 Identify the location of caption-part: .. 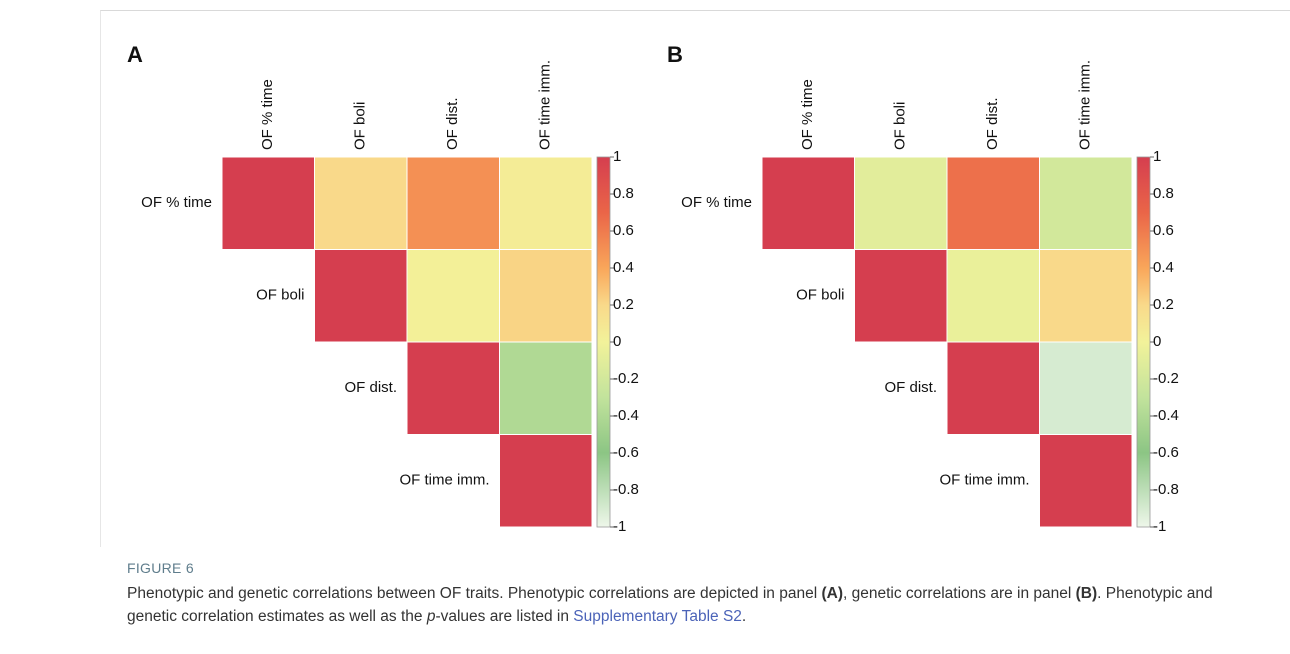
(744, 616).